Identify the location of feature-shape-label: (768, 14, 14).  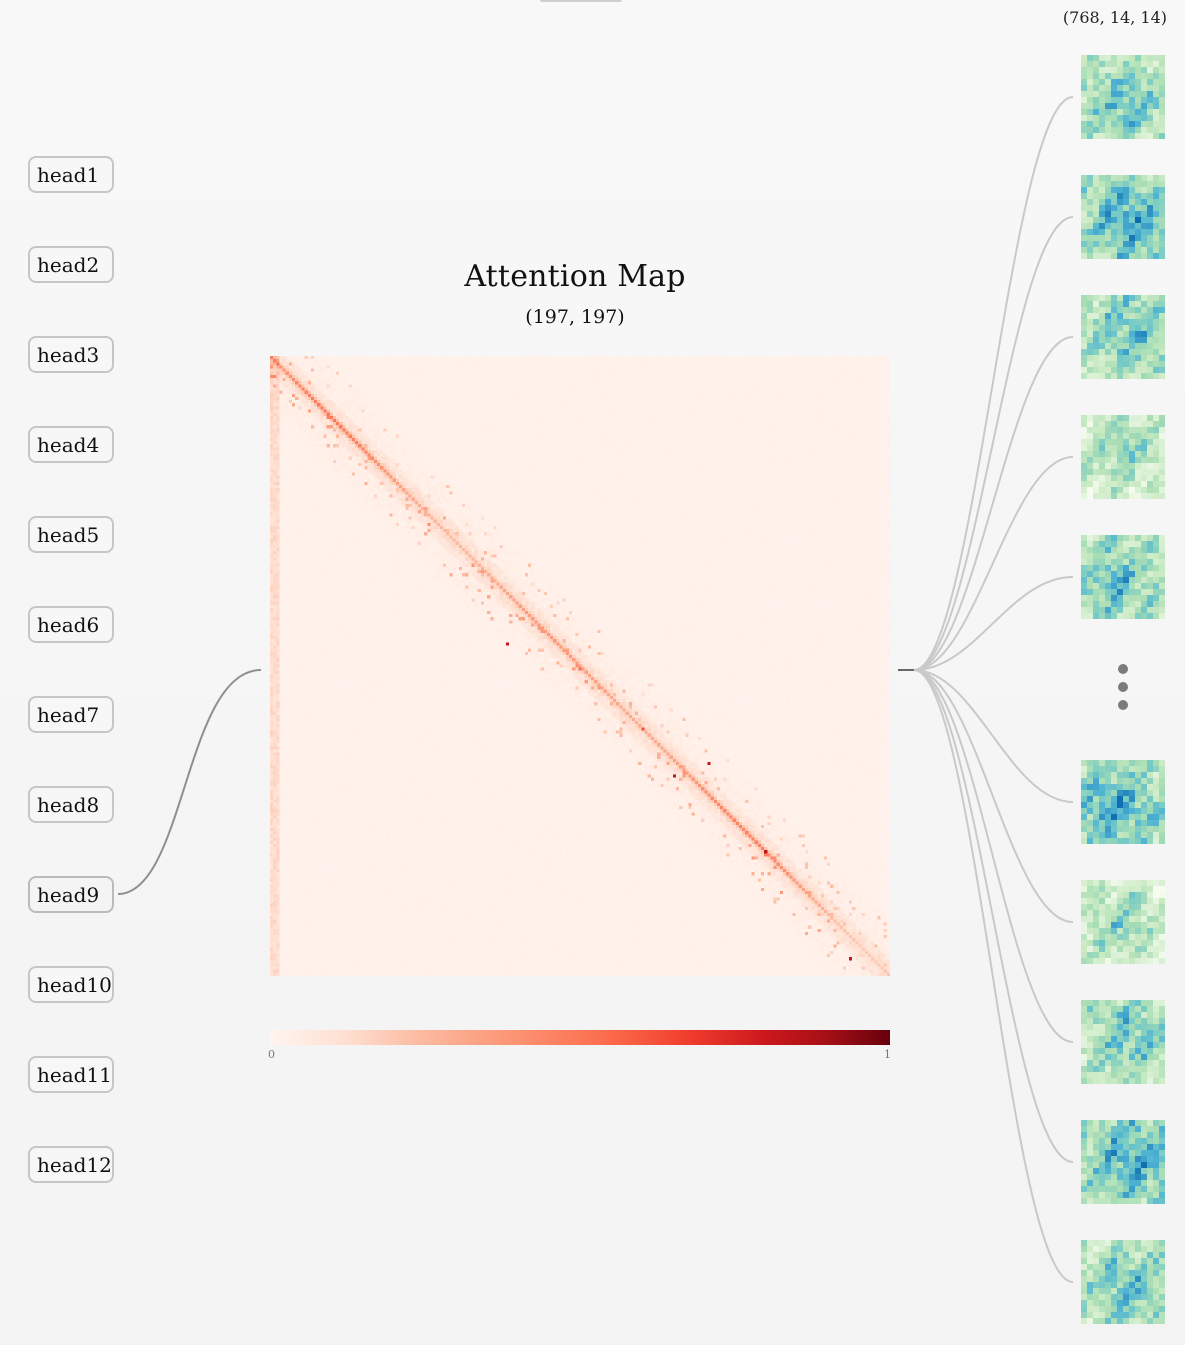
(1114, 17).